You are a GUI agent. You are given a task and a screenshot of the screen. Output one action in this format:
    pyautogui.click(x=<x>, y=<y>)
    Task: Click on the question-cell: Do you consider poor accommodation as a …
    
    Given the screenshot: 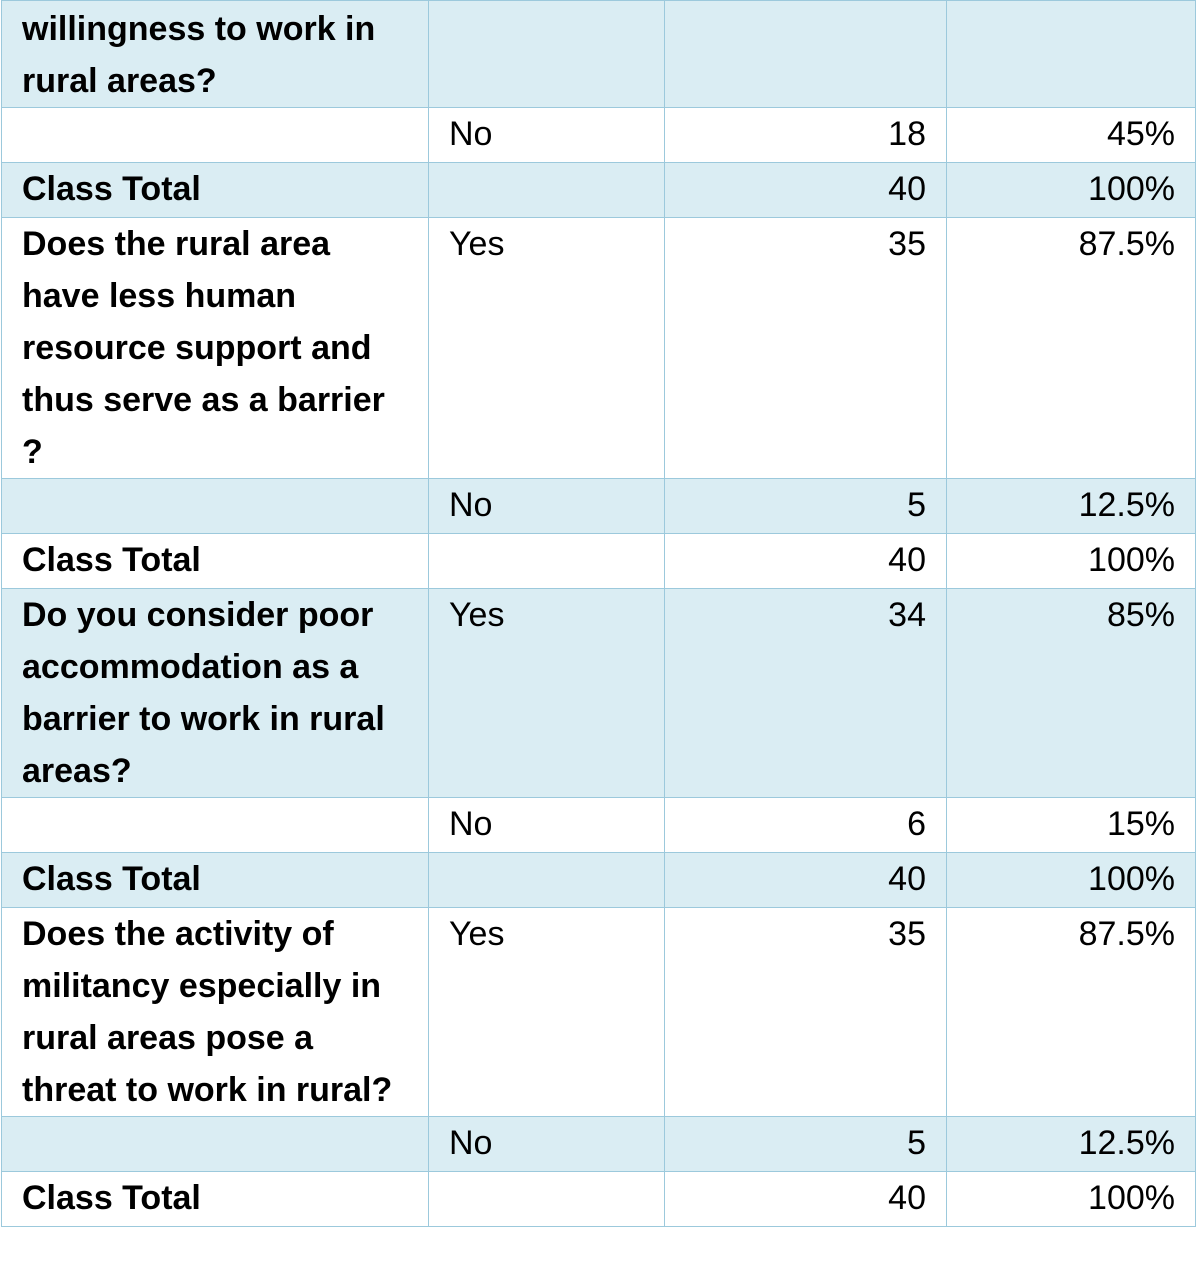 What is the action you would take?
    pyautogui.click(x=215, y=693)
    